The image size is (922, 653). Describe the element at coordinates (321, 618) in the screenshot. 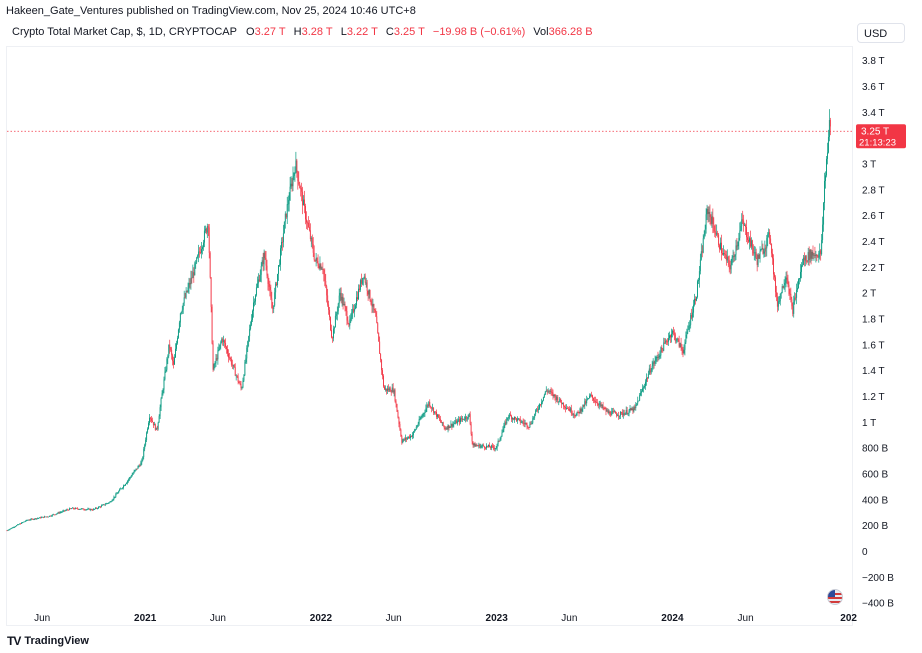

I see `x-tick-label: 2022` at that location.